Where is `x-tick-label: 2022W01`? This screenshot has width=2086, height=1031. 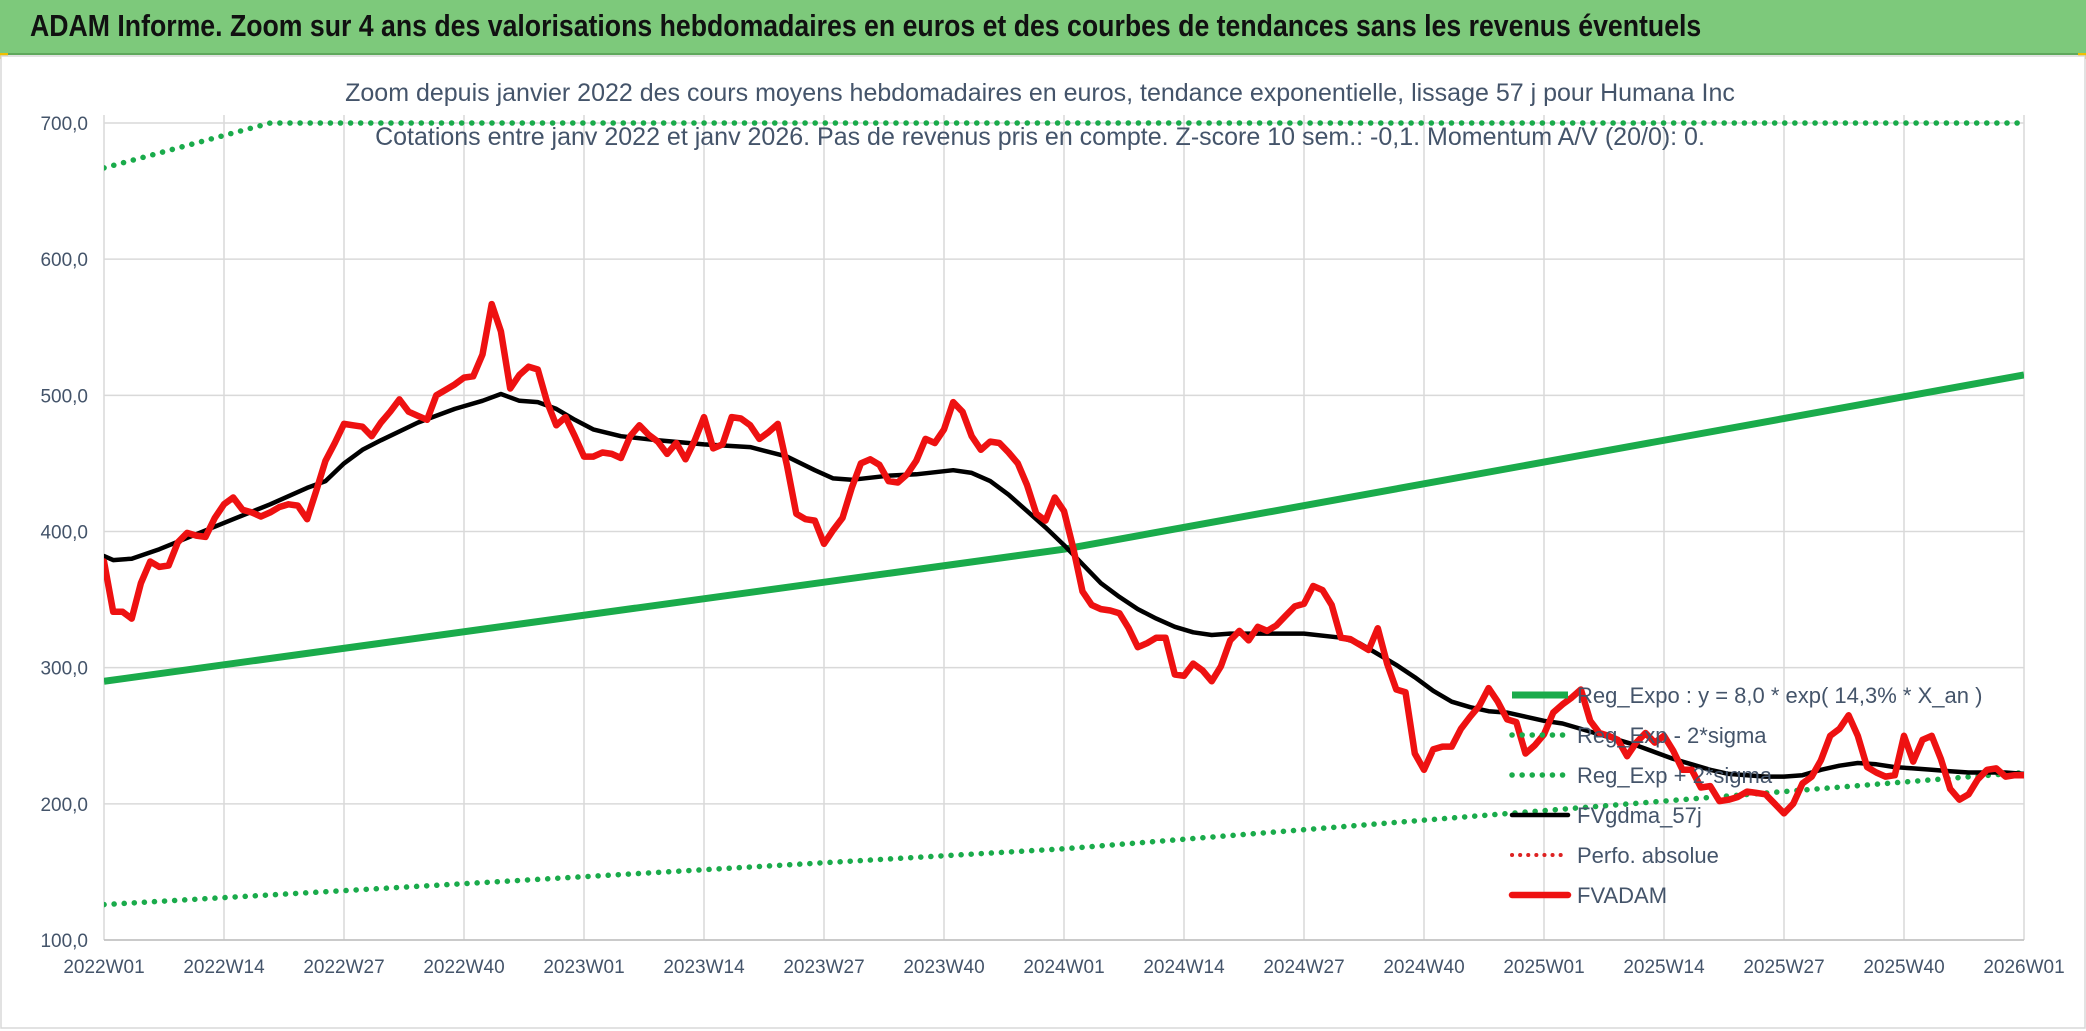
x-tick-label: 2022W01 is located at coordinates (103, 967).